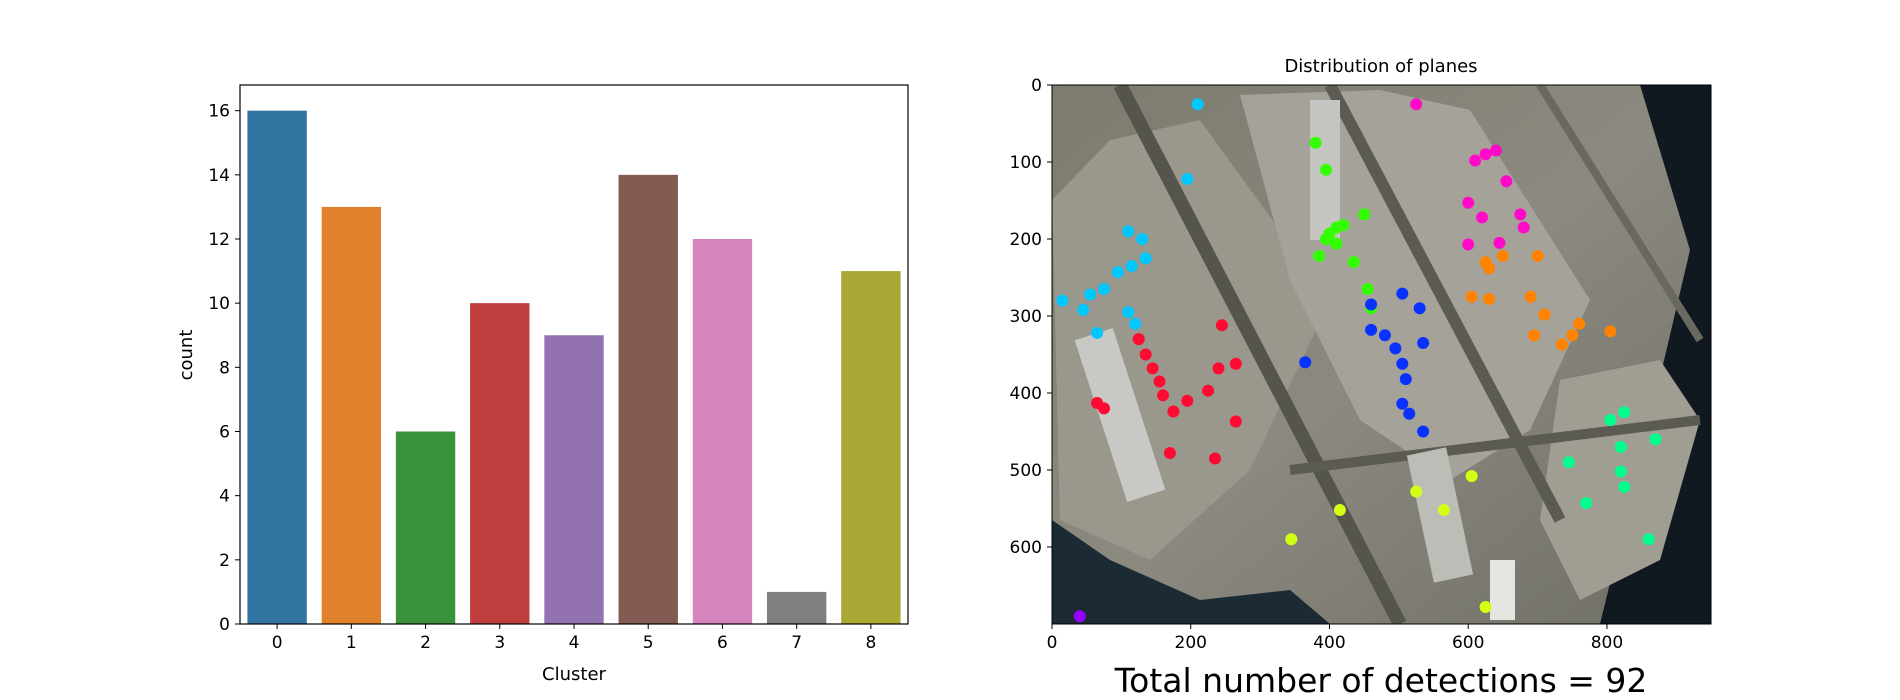 This screenshot has width=1900, height=700. Describe the element at coordinates (1026, 317) in the screenshot. I see `map-y-tick-label: 300` at that location.